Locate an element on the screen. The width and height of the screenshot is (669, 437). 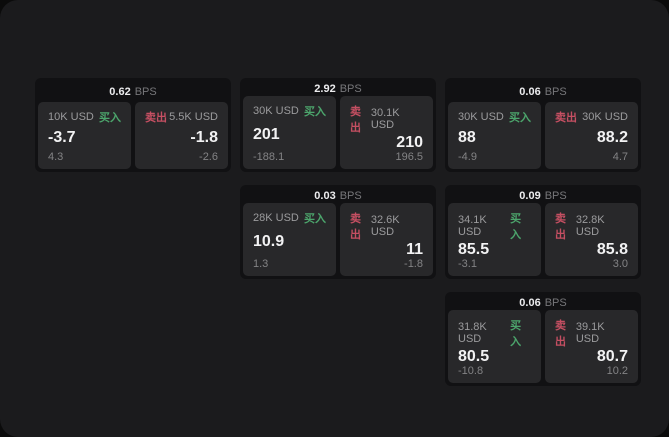
sell-change: 4.7 is located at coordinates (620, 157).